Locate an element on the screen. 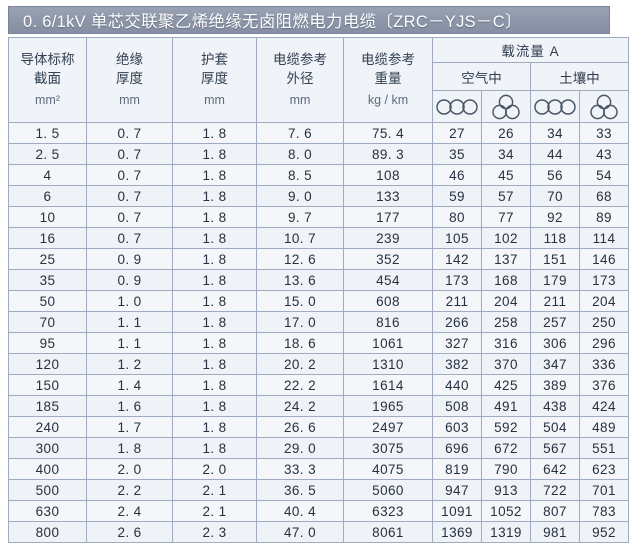 The image size is (640, 548). cell-insulation-thickness: 1. 2 is located at coordinates (129, 364).